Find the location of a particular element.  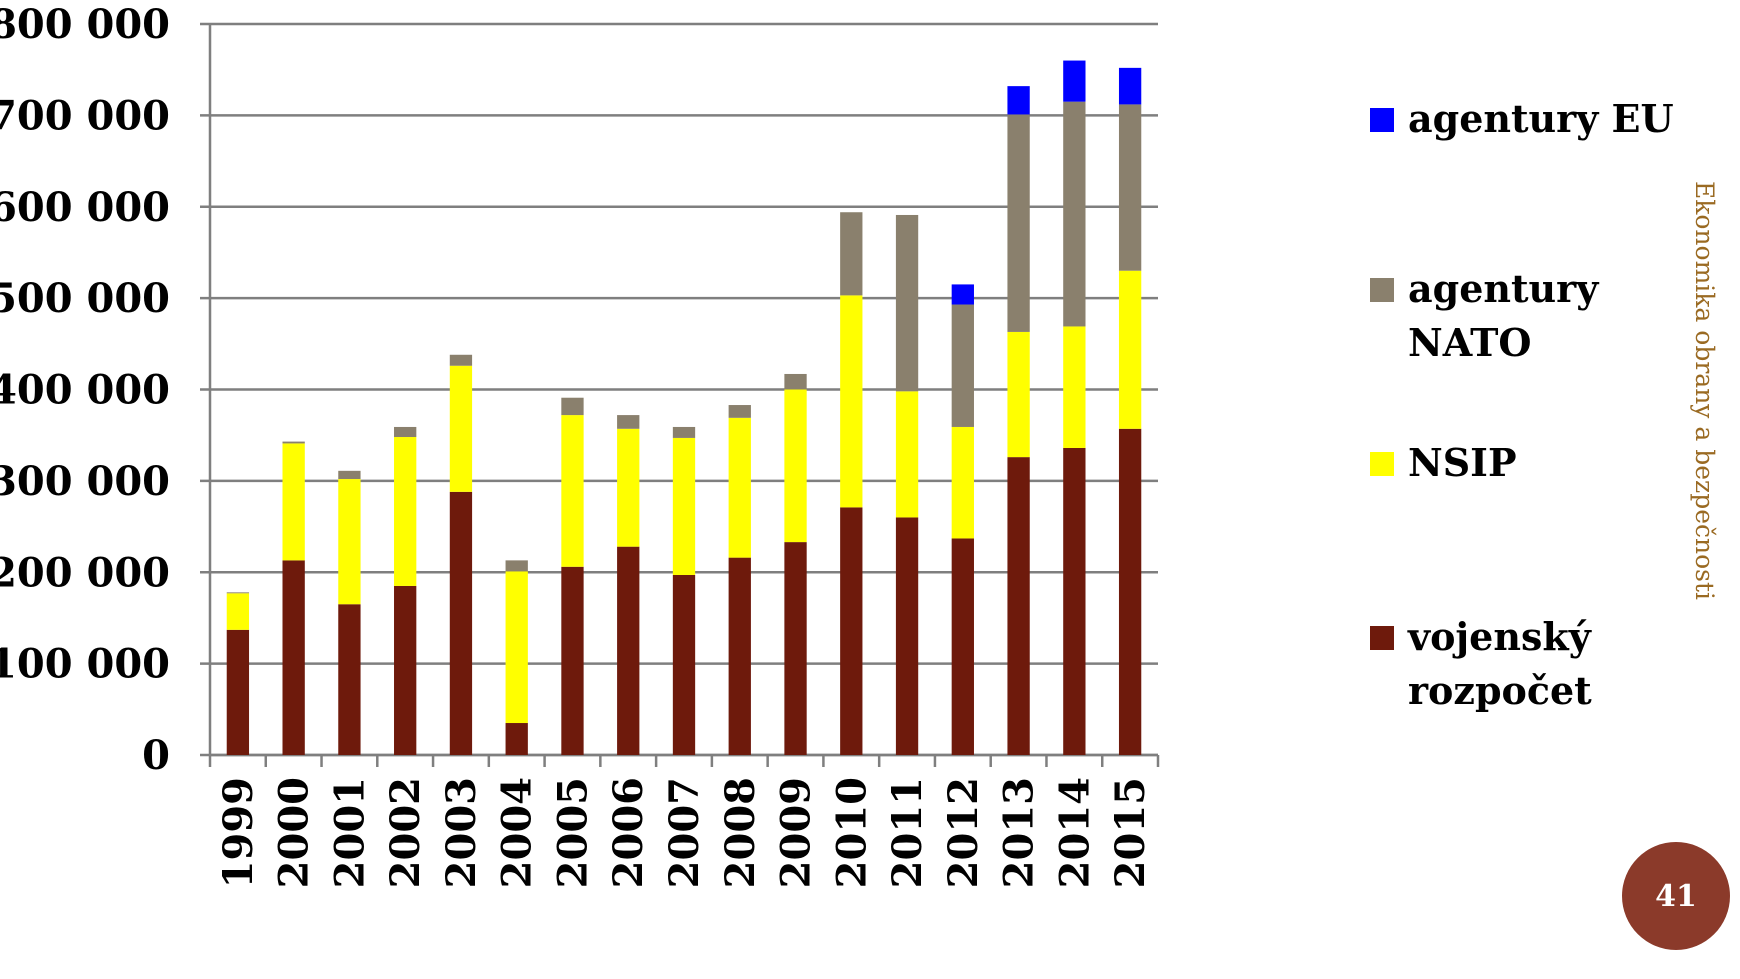

side-caption: Ekonomika obrany a bezpečnosti is located at coordinates (1705, 390).